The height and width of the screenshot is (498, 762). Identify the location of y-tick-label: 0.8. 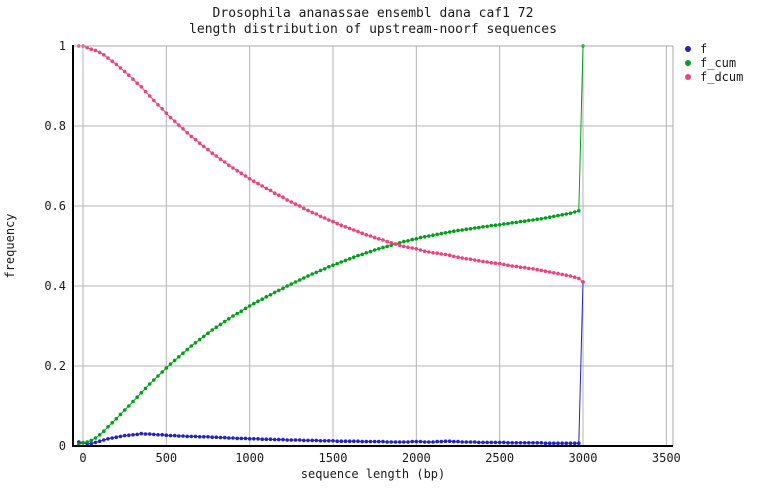
(55, 126).